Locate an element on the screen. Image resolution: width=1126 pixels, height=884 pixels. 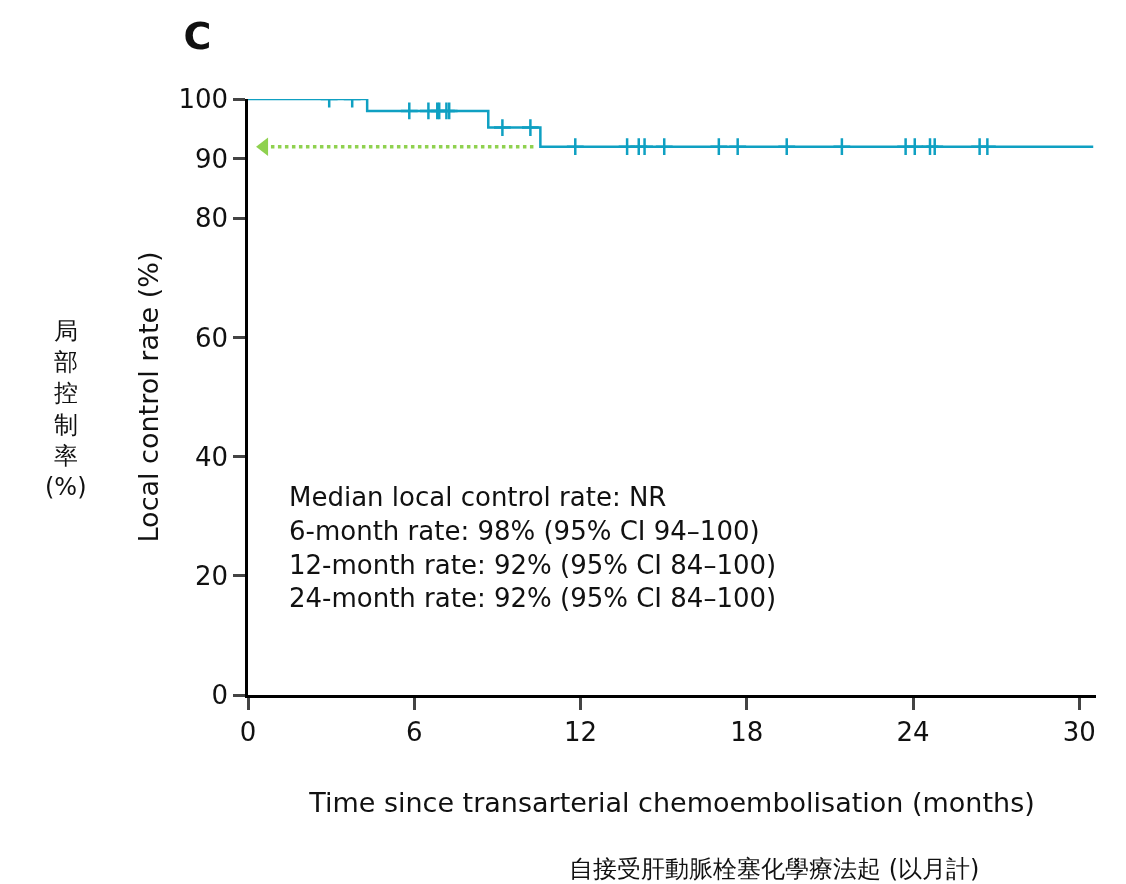
y-tick-label: 80 is located at coordinates (211, 218).